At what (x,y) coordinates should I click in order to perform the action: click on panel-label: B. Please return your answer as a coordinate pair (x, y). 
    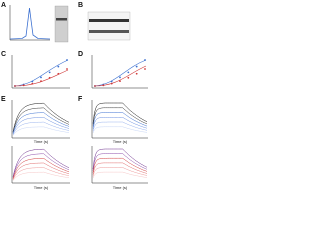
    Looking at the image, I should click on (80, 5).